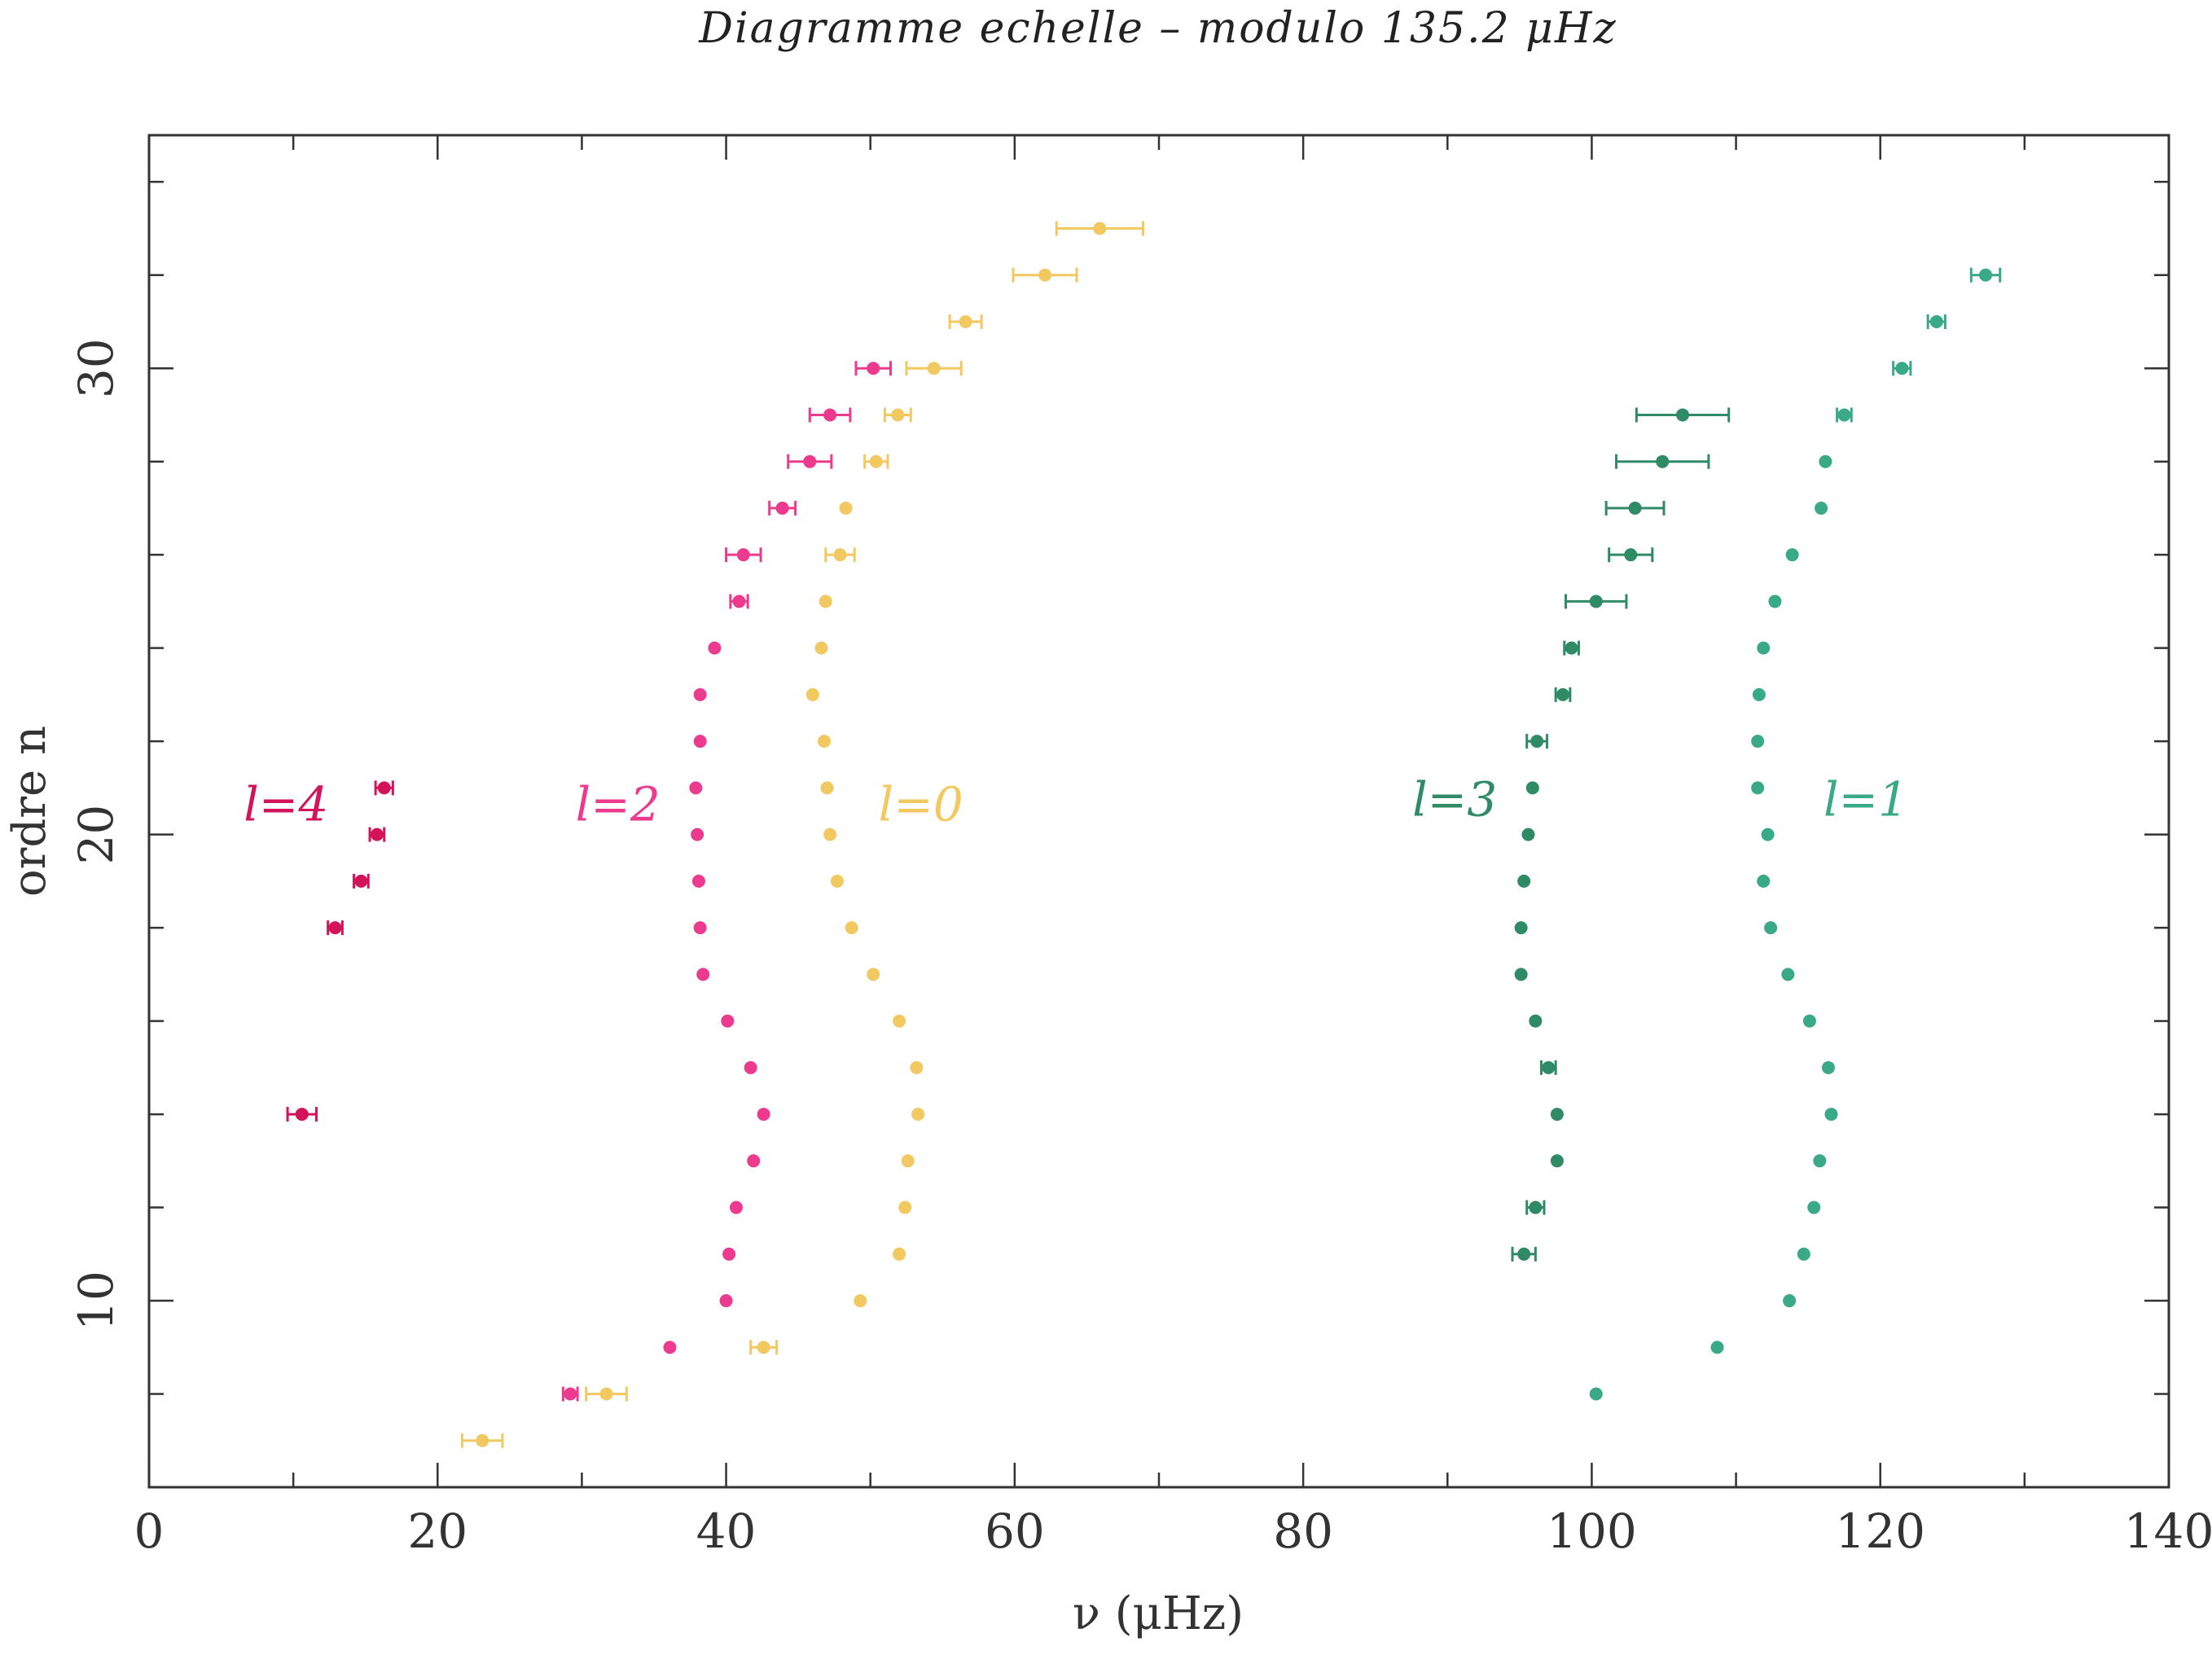 The height and width of the screenshot is (1655, 2212). Describe the element at coordinates (96, 368) in the screenshot. I see `y-tick-label: 30` at that location.